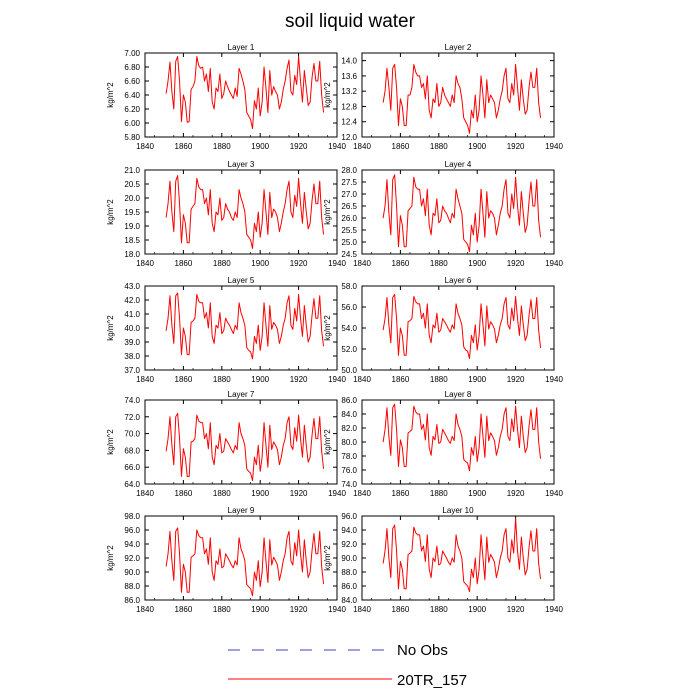 The image size is (700, 700). What do you see at coordinates (349, 137) in the screenshot?
I see `y-tick-label: 12.0` at bounding box center [349, 137].